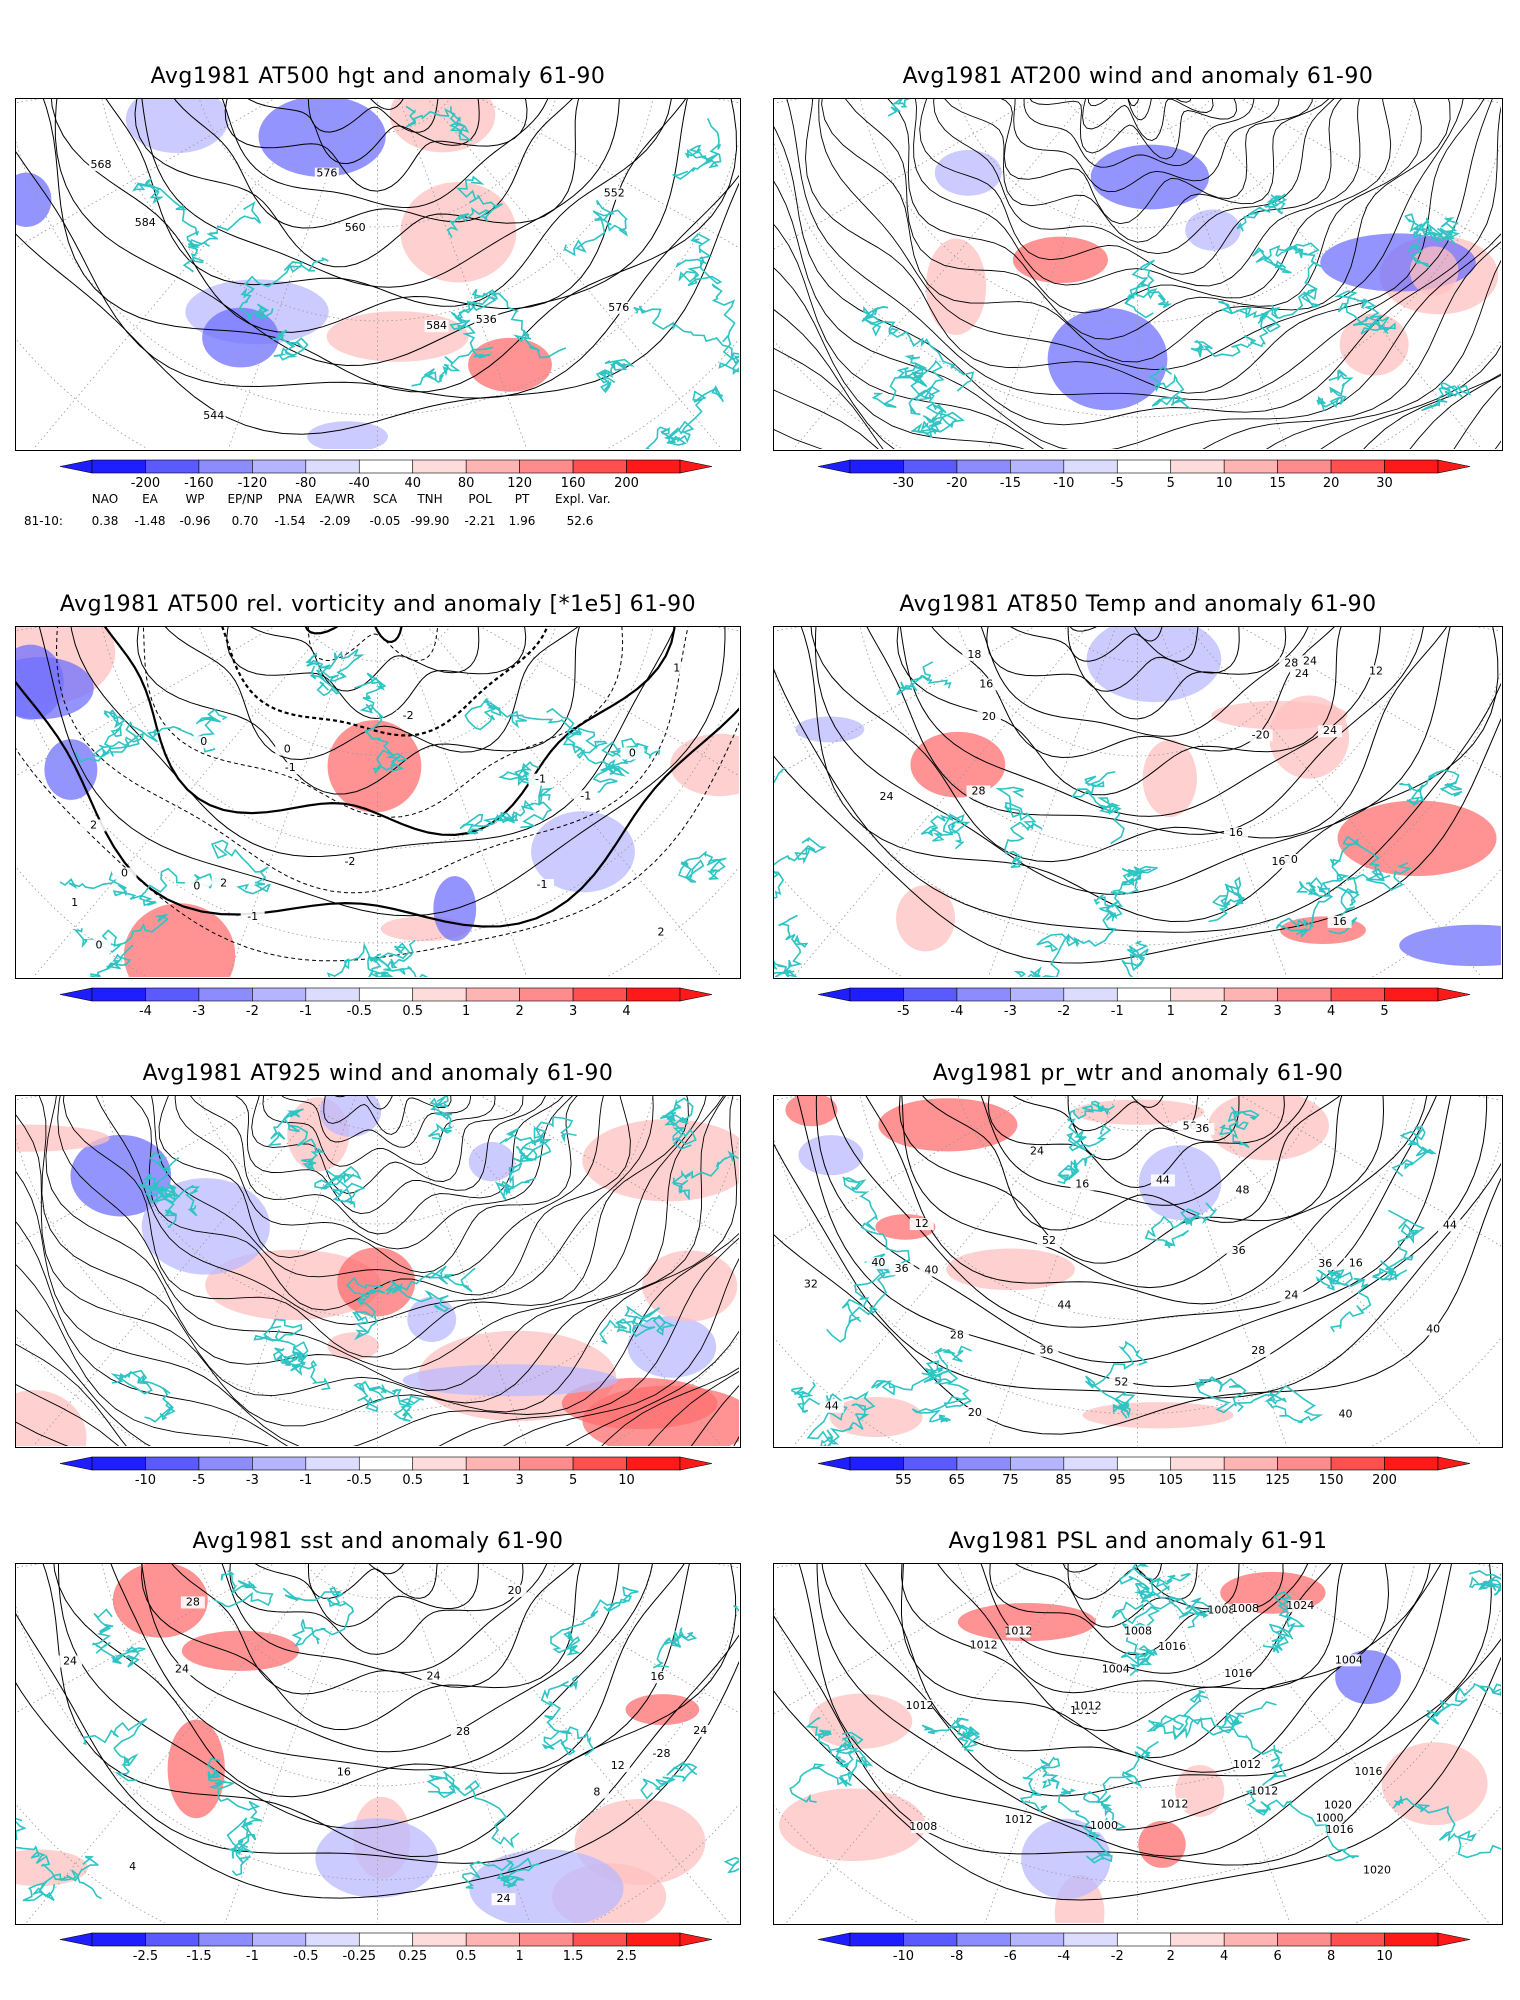 This screenshot has width=1520, height=2000. I want to click on colorbar-tick-label: 0.25, so click(412, 1956).